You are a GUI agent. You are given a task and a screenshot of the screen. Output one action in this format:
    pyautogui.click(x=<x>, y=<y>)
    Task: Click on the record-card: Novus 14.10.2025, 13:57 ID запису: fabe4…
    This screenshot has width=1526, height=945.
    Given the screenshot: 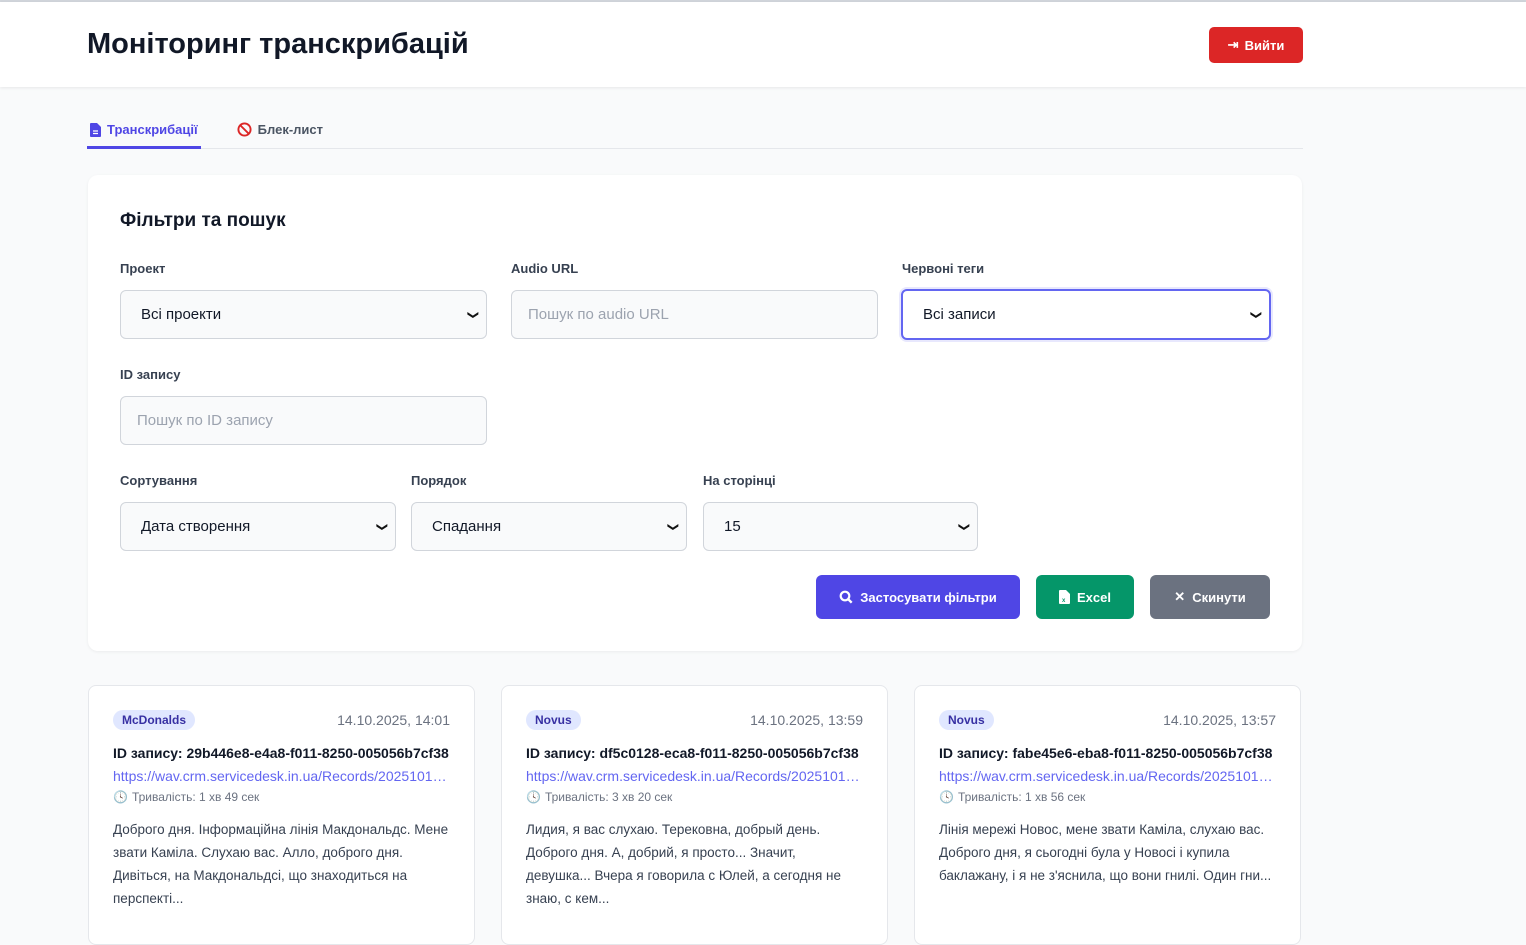 What is the action you would take?
    pyautogui.click(x=1107, y=815)
    